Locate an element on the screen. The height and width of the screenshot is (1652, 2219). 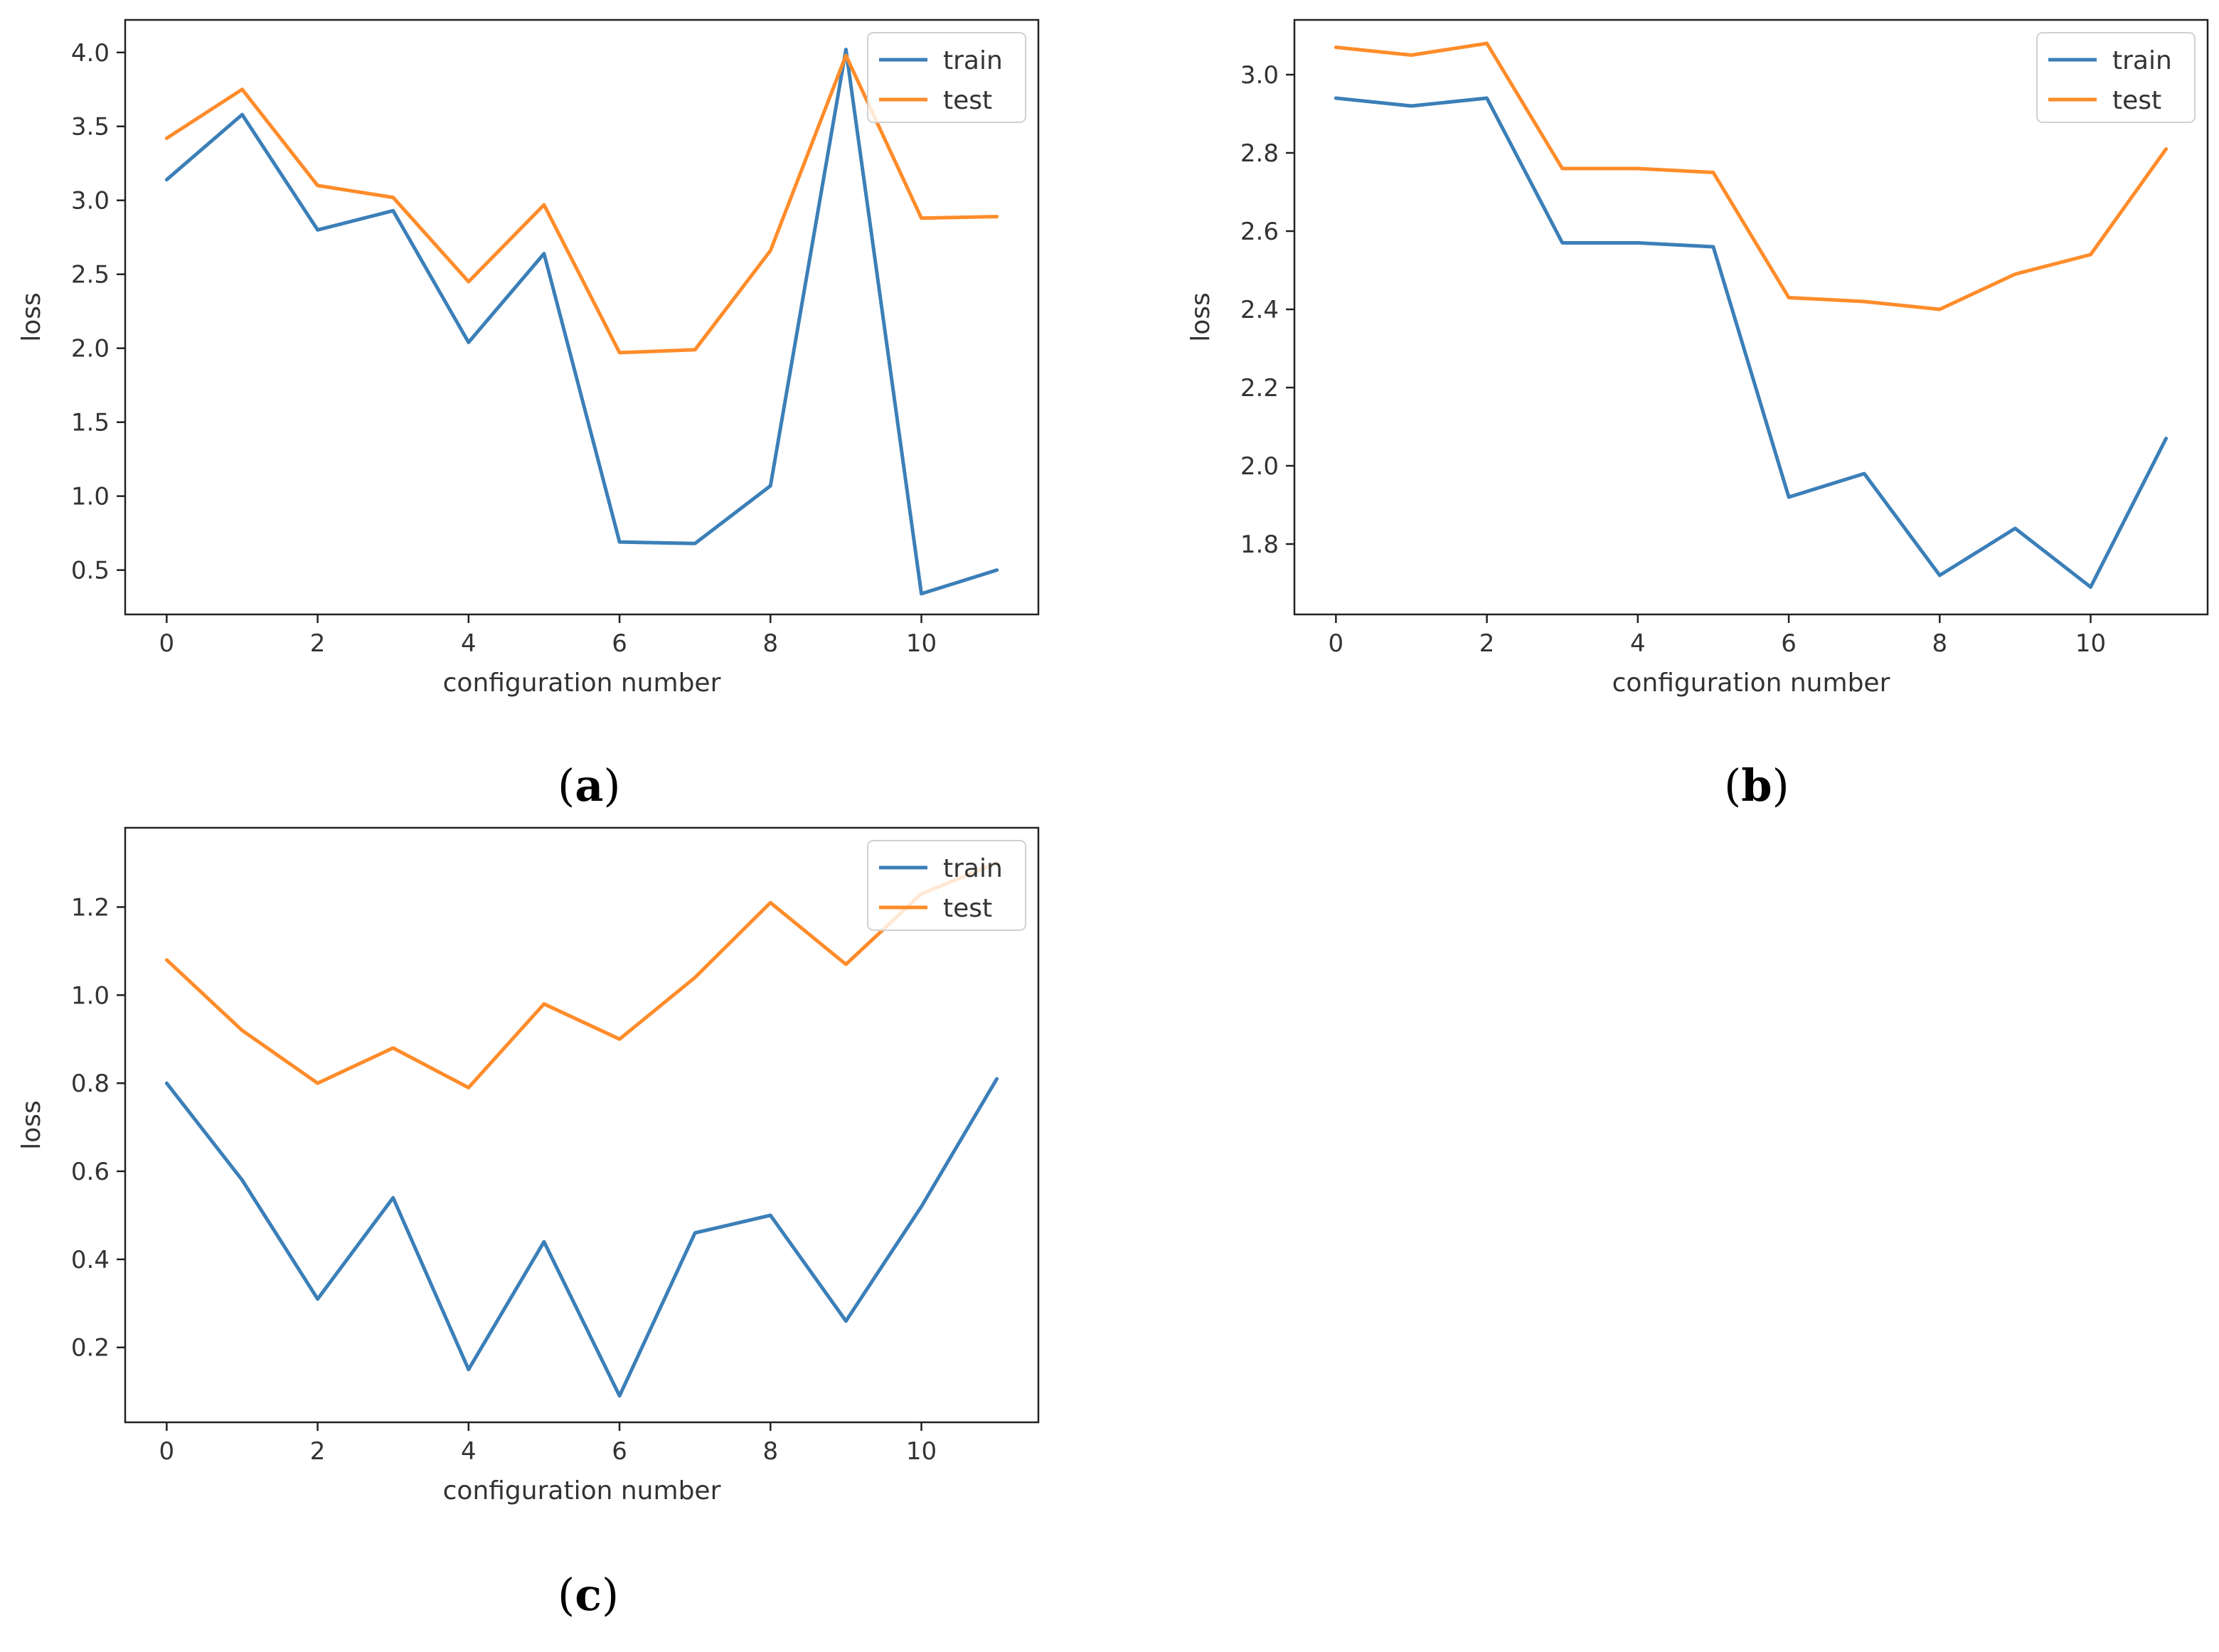
y-tick-label-a-3: 2.0 is located at coordinates (90, 349).